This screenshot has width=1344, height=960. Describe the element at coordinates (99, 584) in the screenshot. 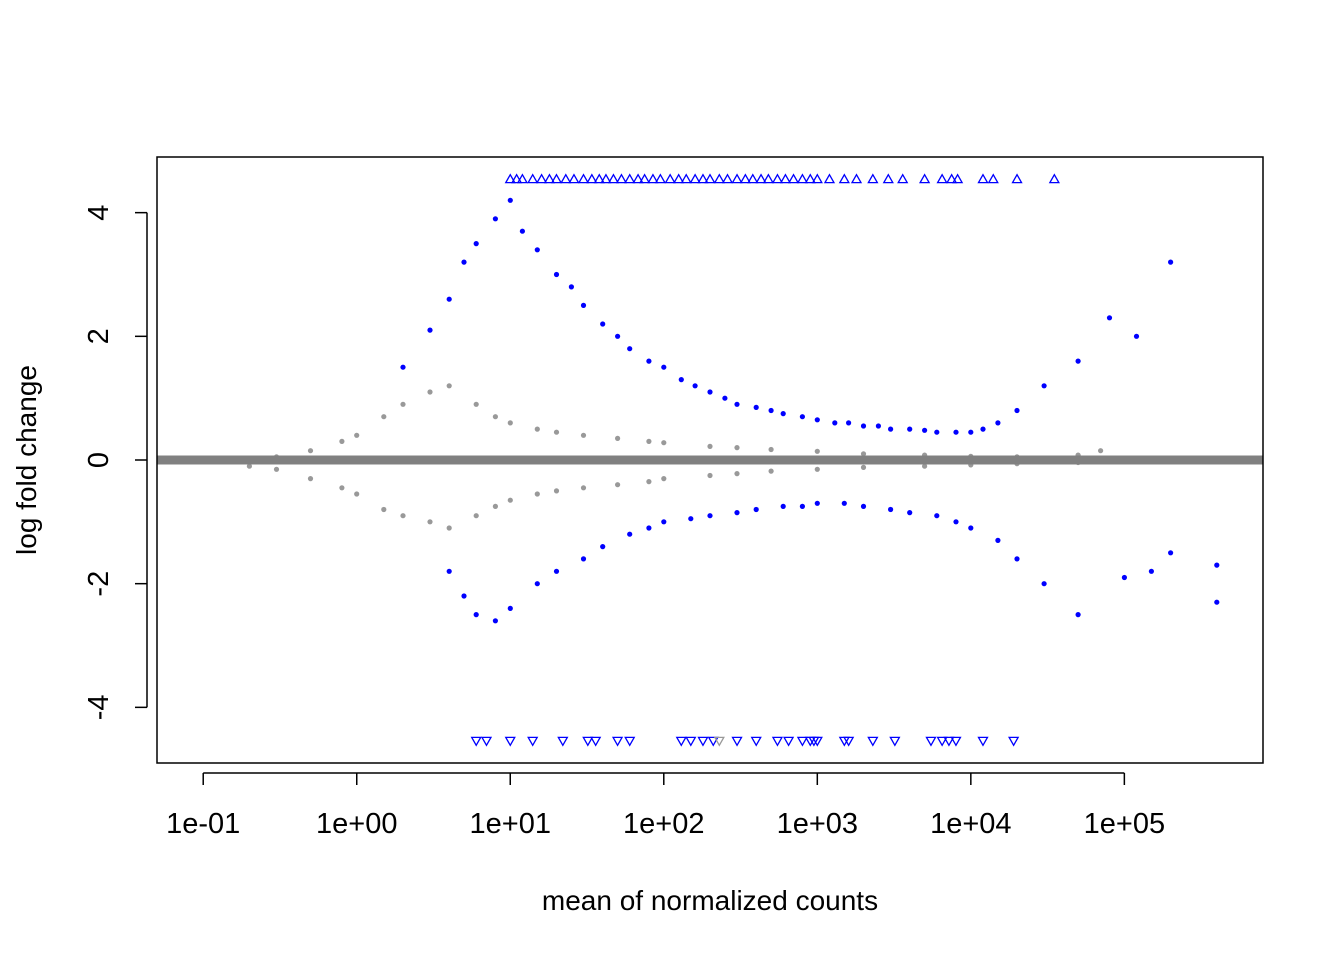

I see `y-tick-label: -2` at that location.